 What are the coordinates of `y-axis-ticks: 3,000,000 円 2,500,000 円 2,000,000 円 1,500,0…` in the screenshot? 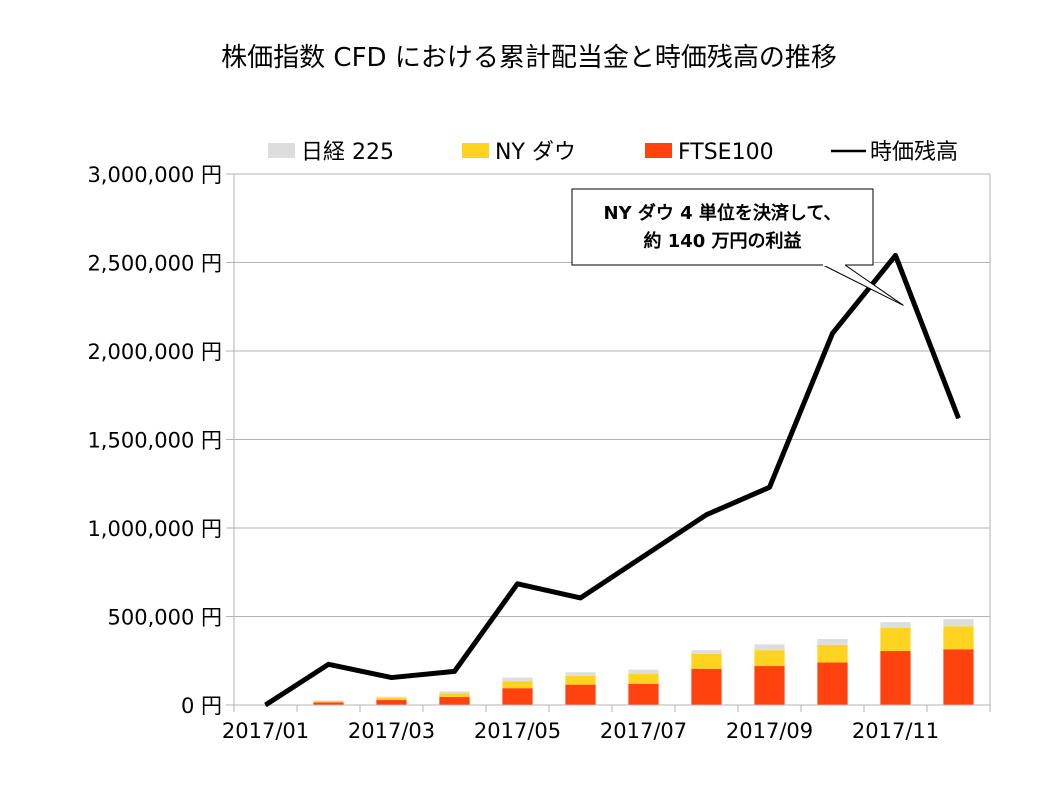 It's located at (154, 440).